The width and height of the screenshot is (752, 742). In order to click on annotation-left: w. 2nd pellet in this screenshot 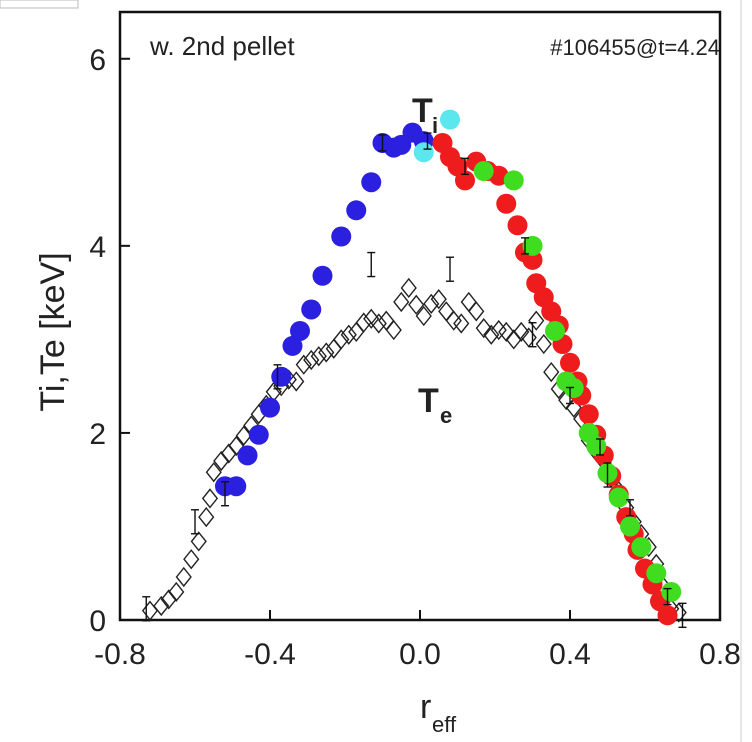, I will do `click(222, 46)`.